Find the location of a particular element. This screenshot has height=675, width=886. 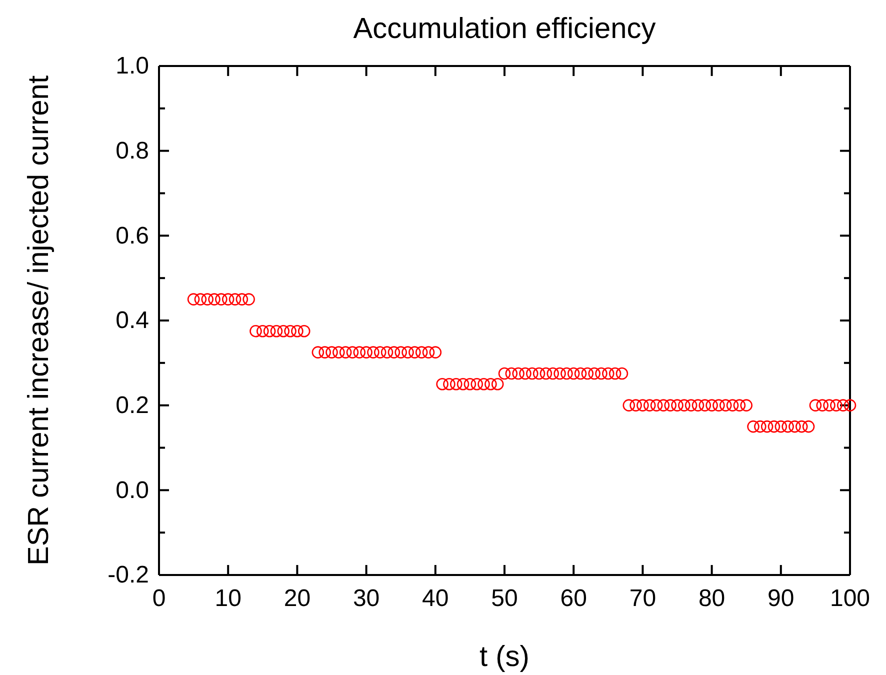

y-tick-label: 1.0 is located at coordinates (132, 66).